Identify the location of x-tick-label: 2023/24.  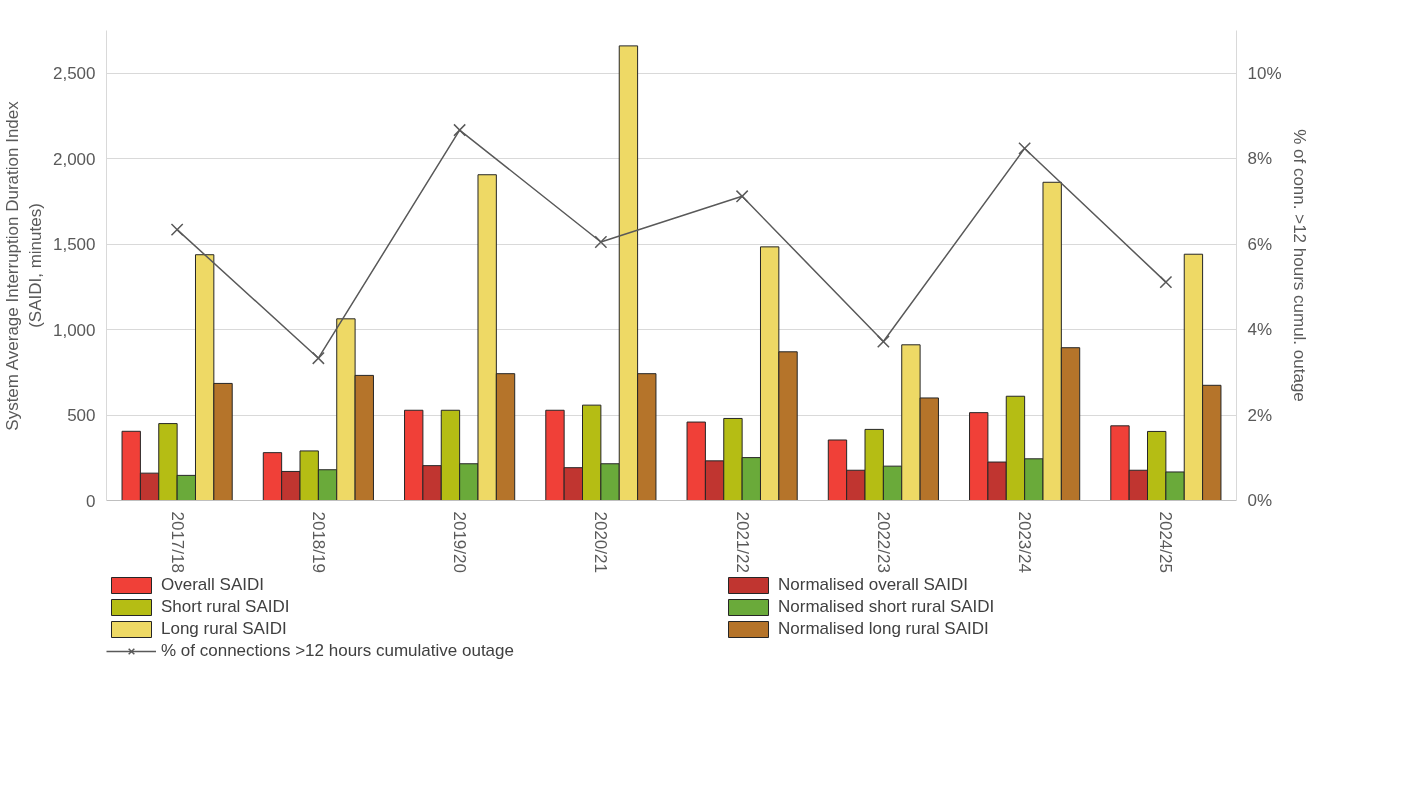
(1025, 542).